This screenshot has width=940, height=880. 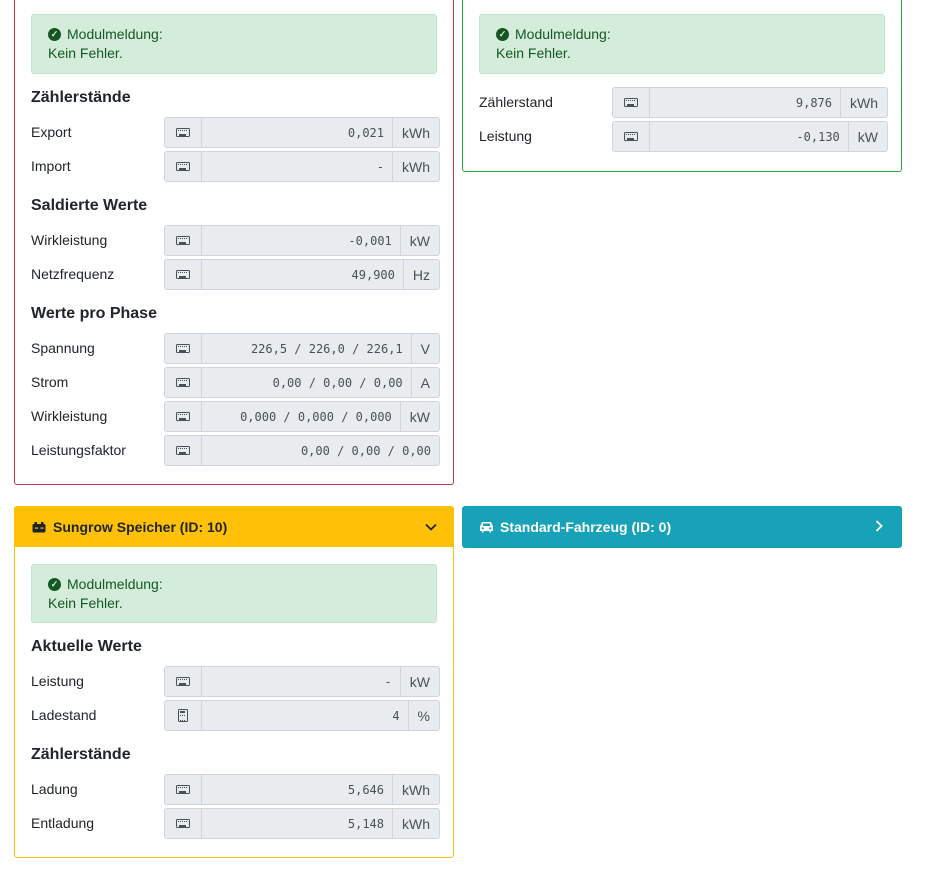 I want to click on field-power: Leistung -0,130 kW, so click(x=683, y=136).